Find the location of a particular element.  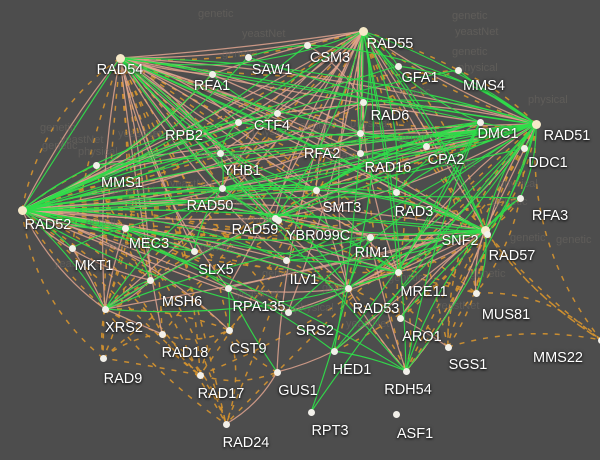

node-label-rdh54: RDH54 is located at coordinates (408, 390).